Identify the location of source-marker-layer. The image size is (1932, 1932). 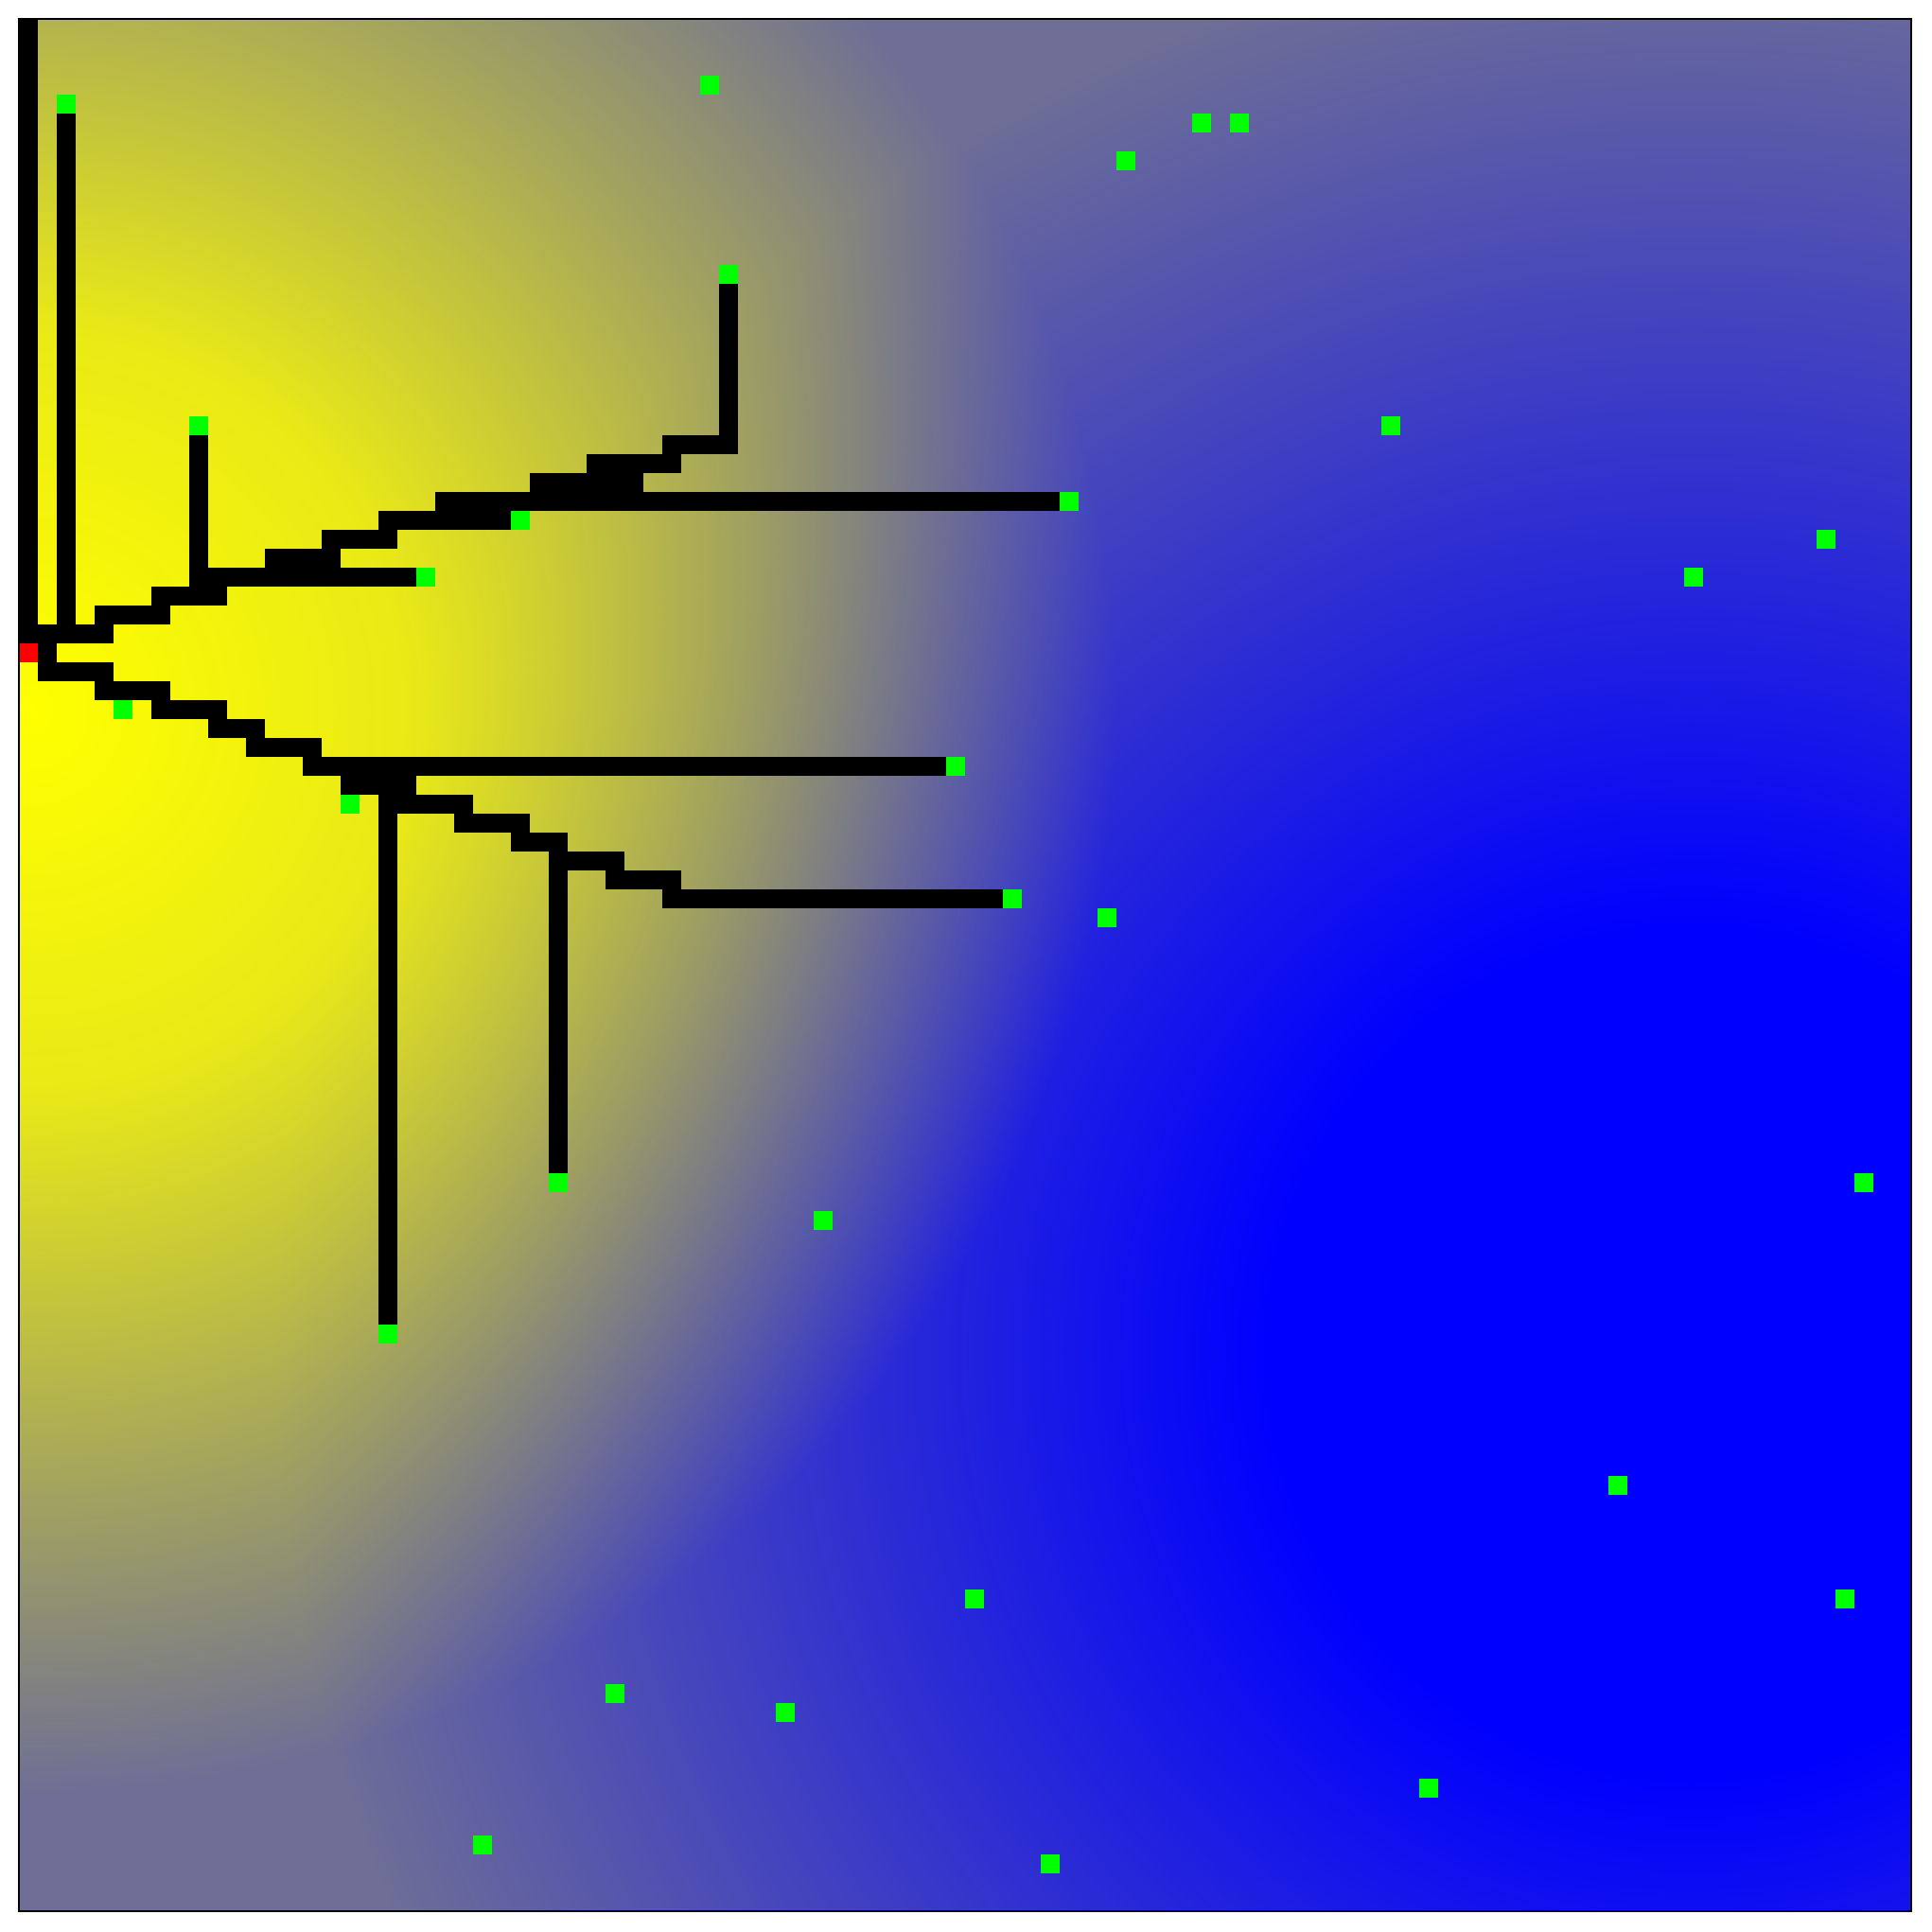
(28, 652).